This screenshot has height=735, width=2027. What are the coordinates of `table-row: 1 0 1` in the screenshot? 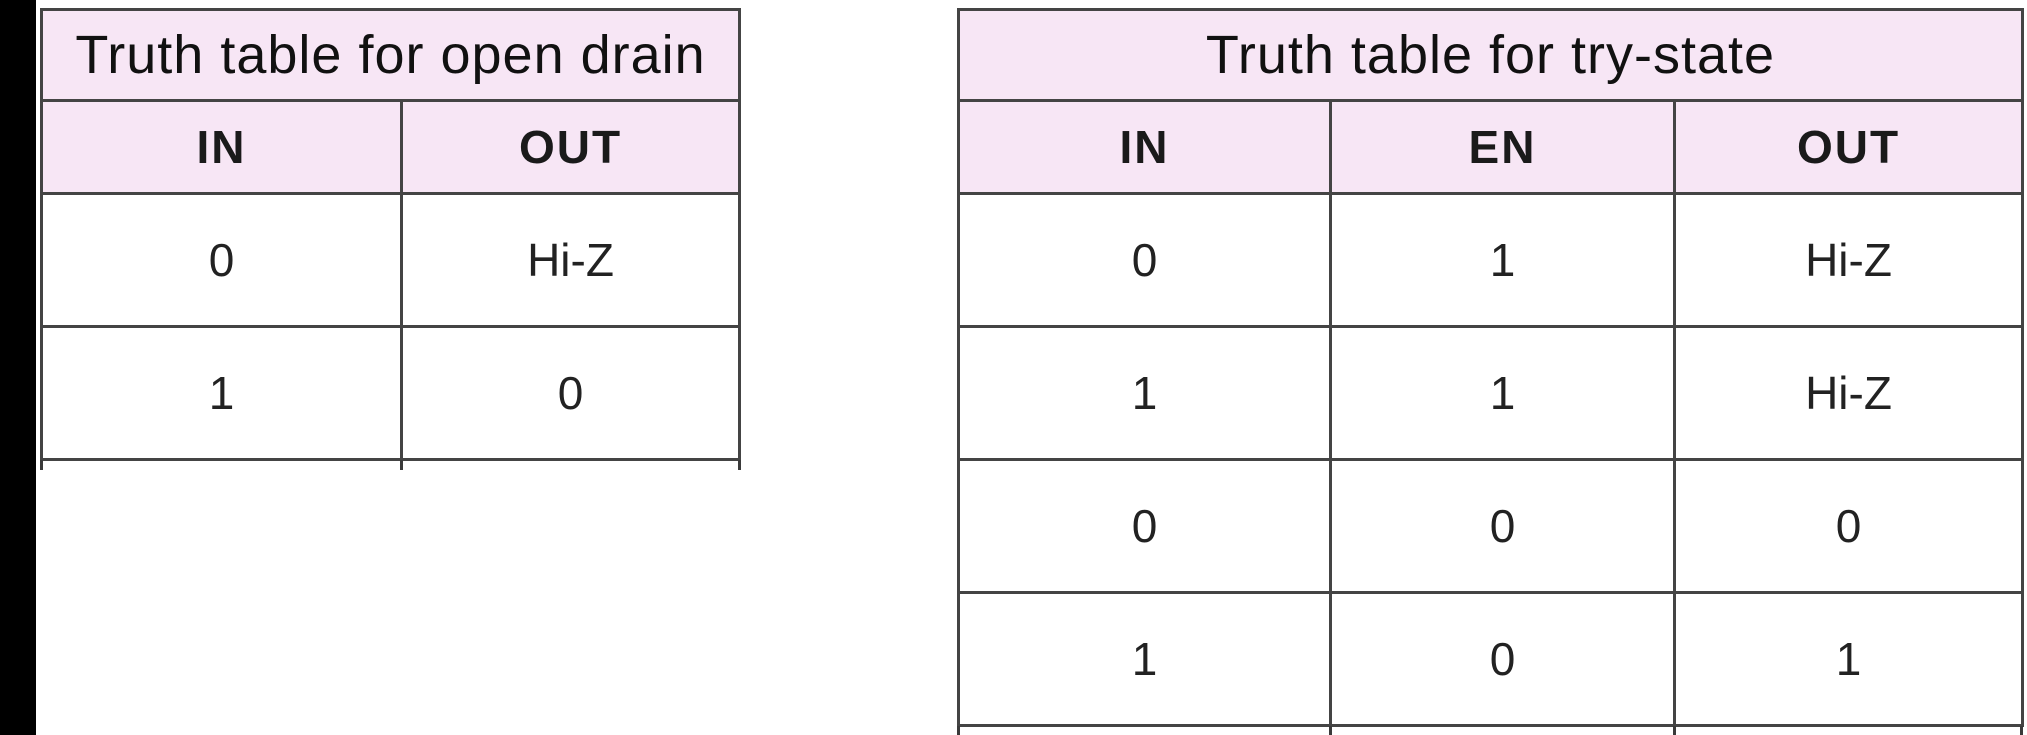 It's located at (1490, 659).